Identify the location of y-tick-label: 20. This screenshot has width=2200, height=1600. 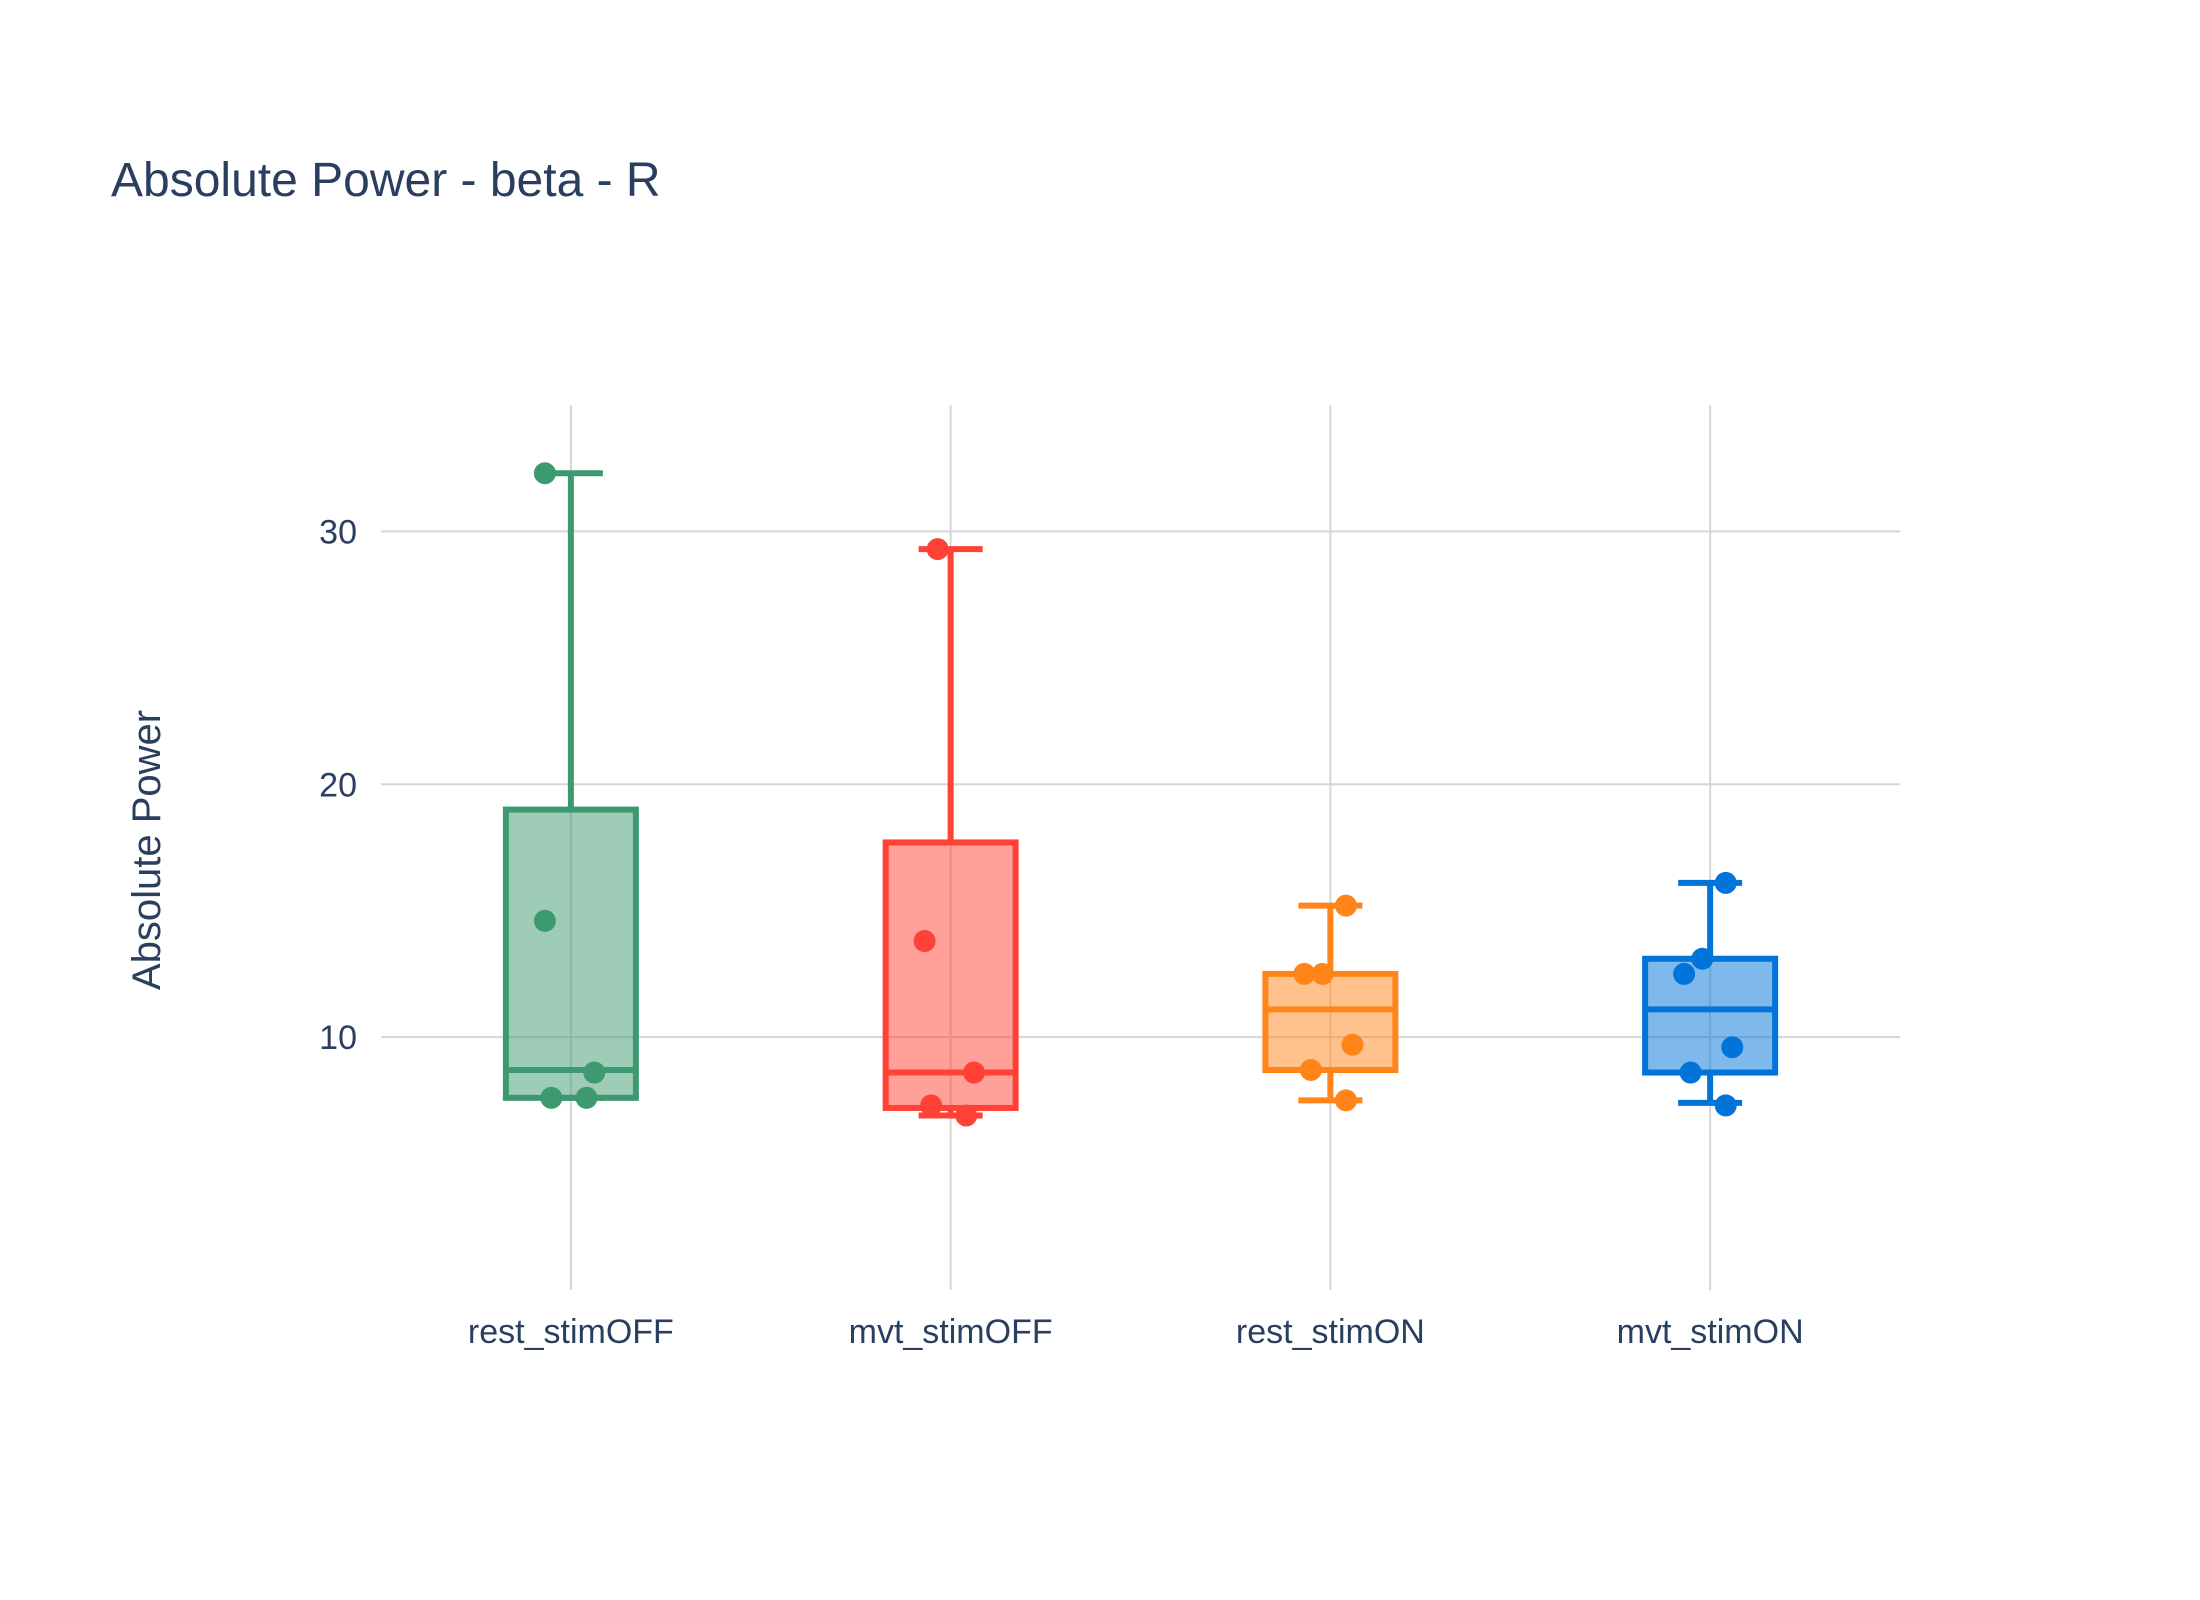
(338, 785).